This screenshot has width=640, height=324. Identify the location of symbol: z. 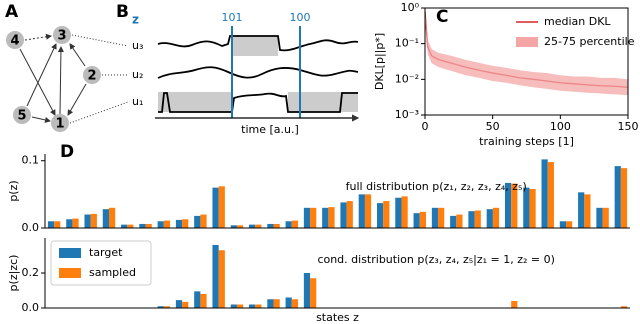
(135, 20).